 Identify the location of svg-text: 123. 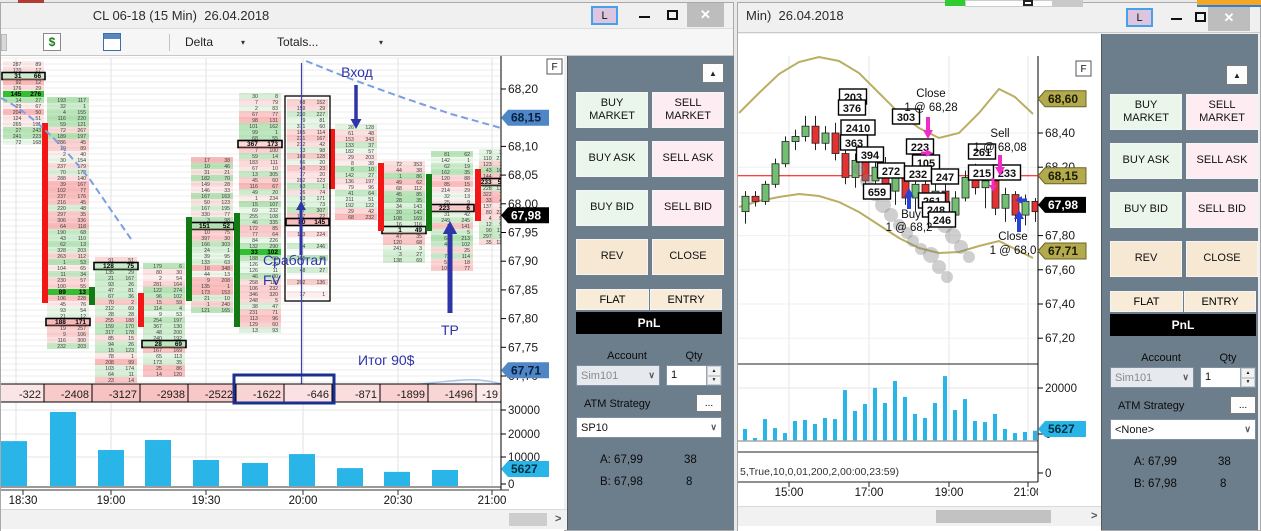
(320, 181).